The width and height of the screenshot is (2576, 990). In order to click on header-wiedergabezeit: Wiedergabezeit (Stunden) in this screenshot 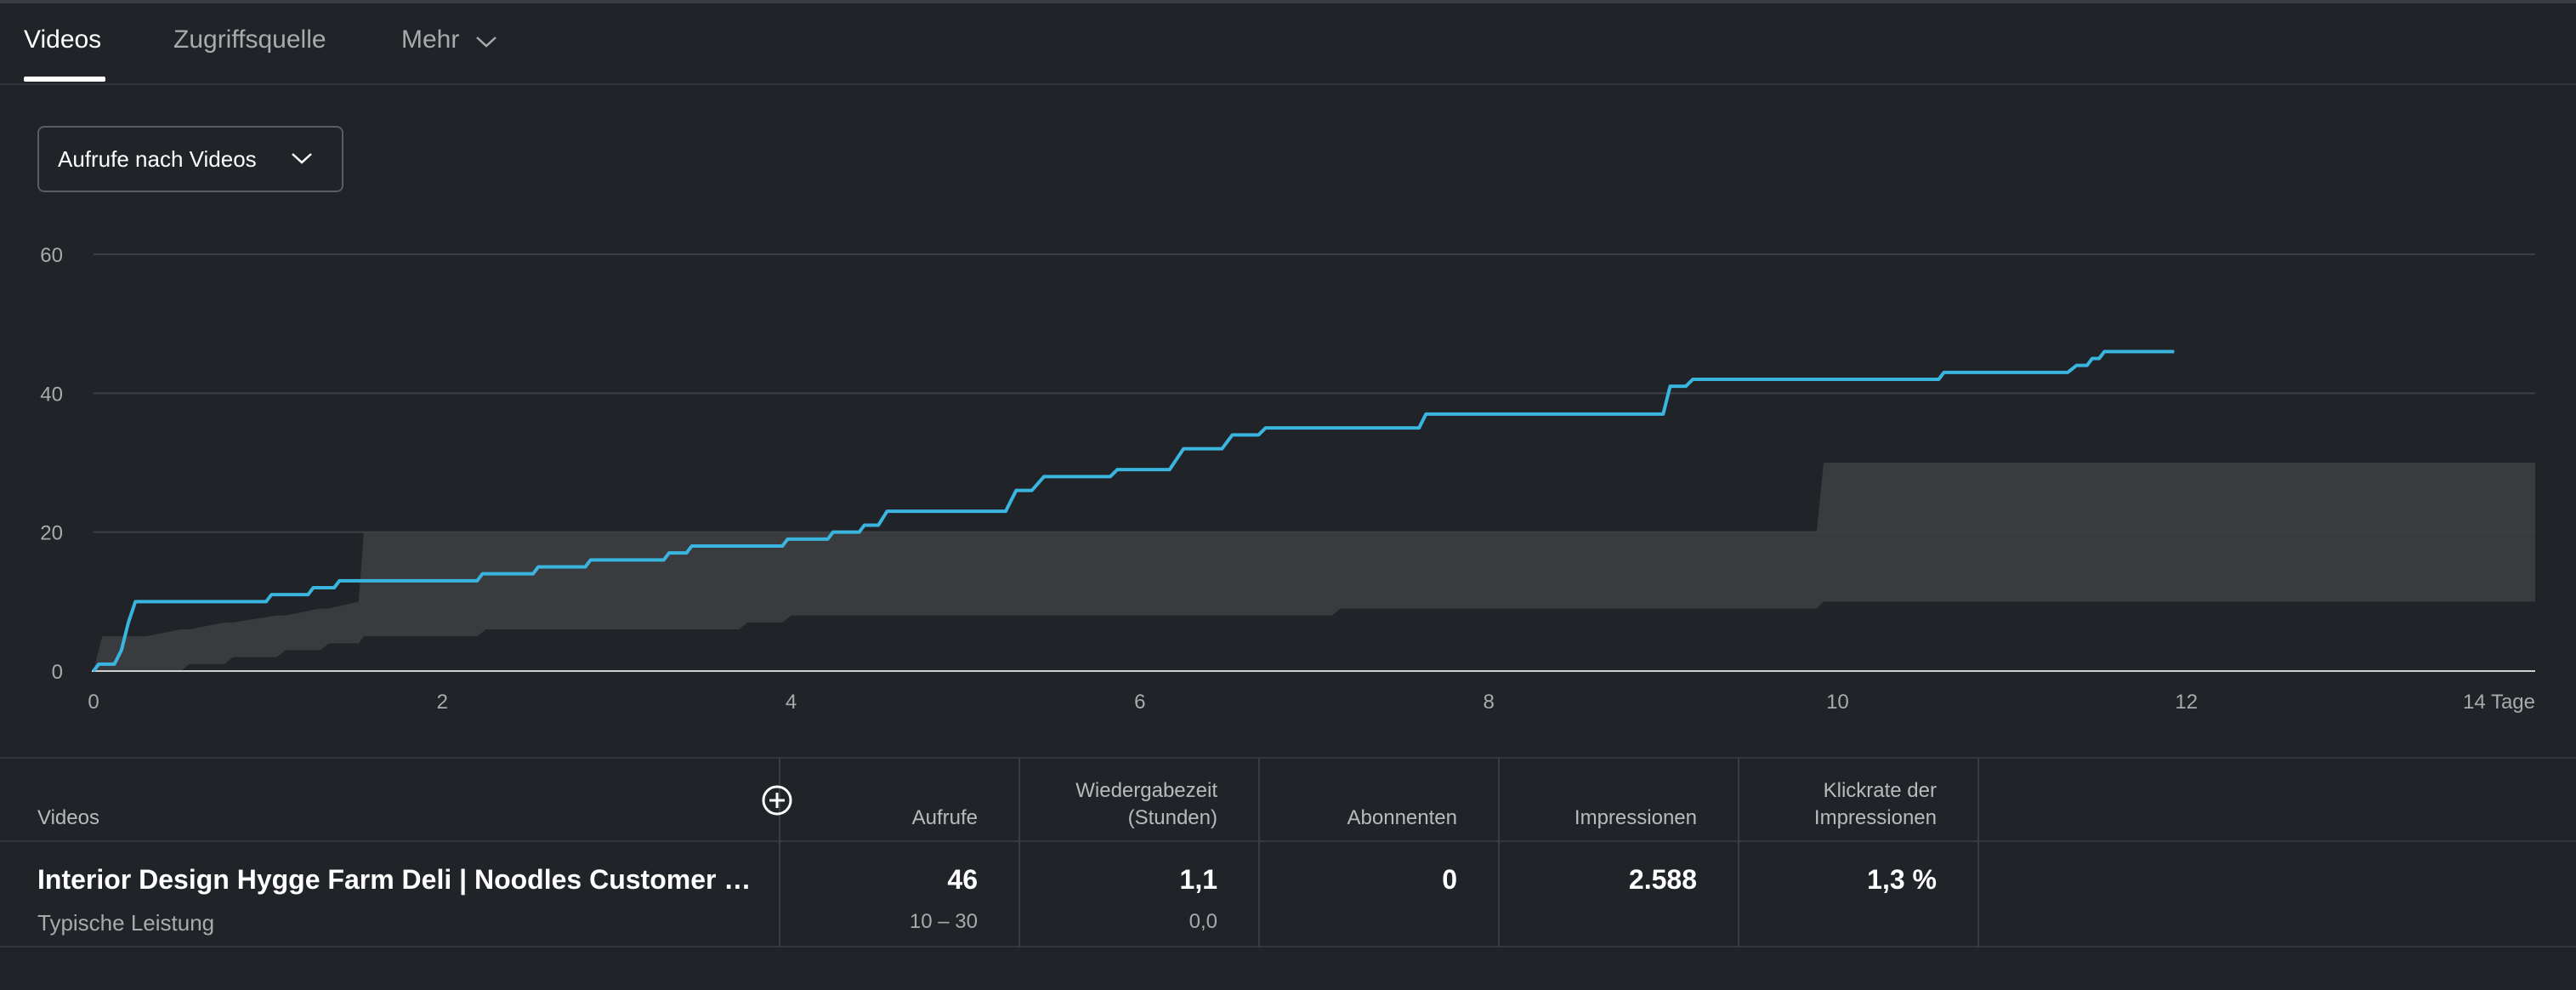, I will do `click(1146, 804)`.